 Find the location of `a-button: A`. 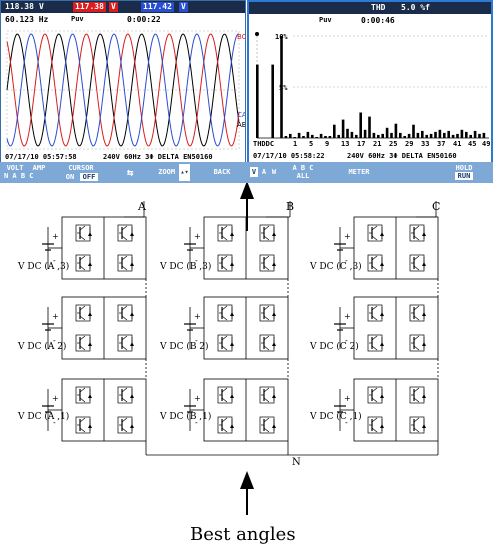

a-button: A is located at coordinates (264, 172).